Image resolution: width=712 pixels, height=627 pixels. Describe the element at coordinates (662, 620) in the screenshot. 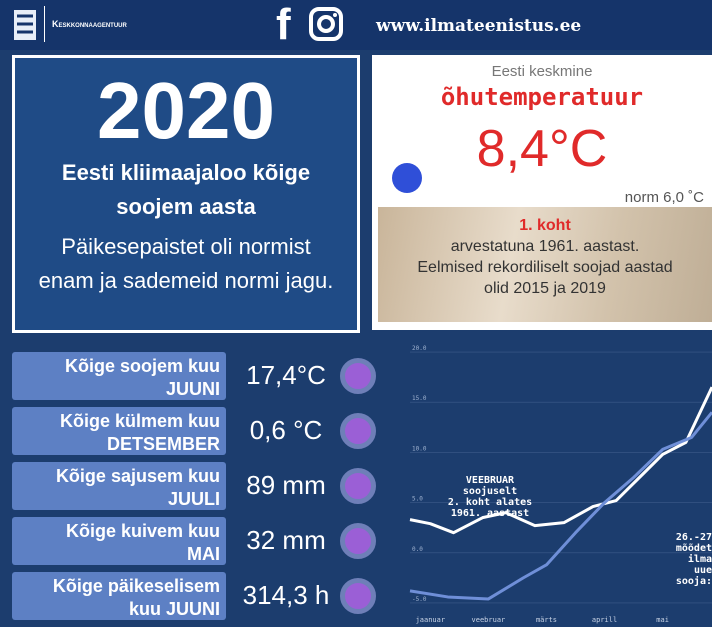

I see `x-tick-label: mai` at that location.